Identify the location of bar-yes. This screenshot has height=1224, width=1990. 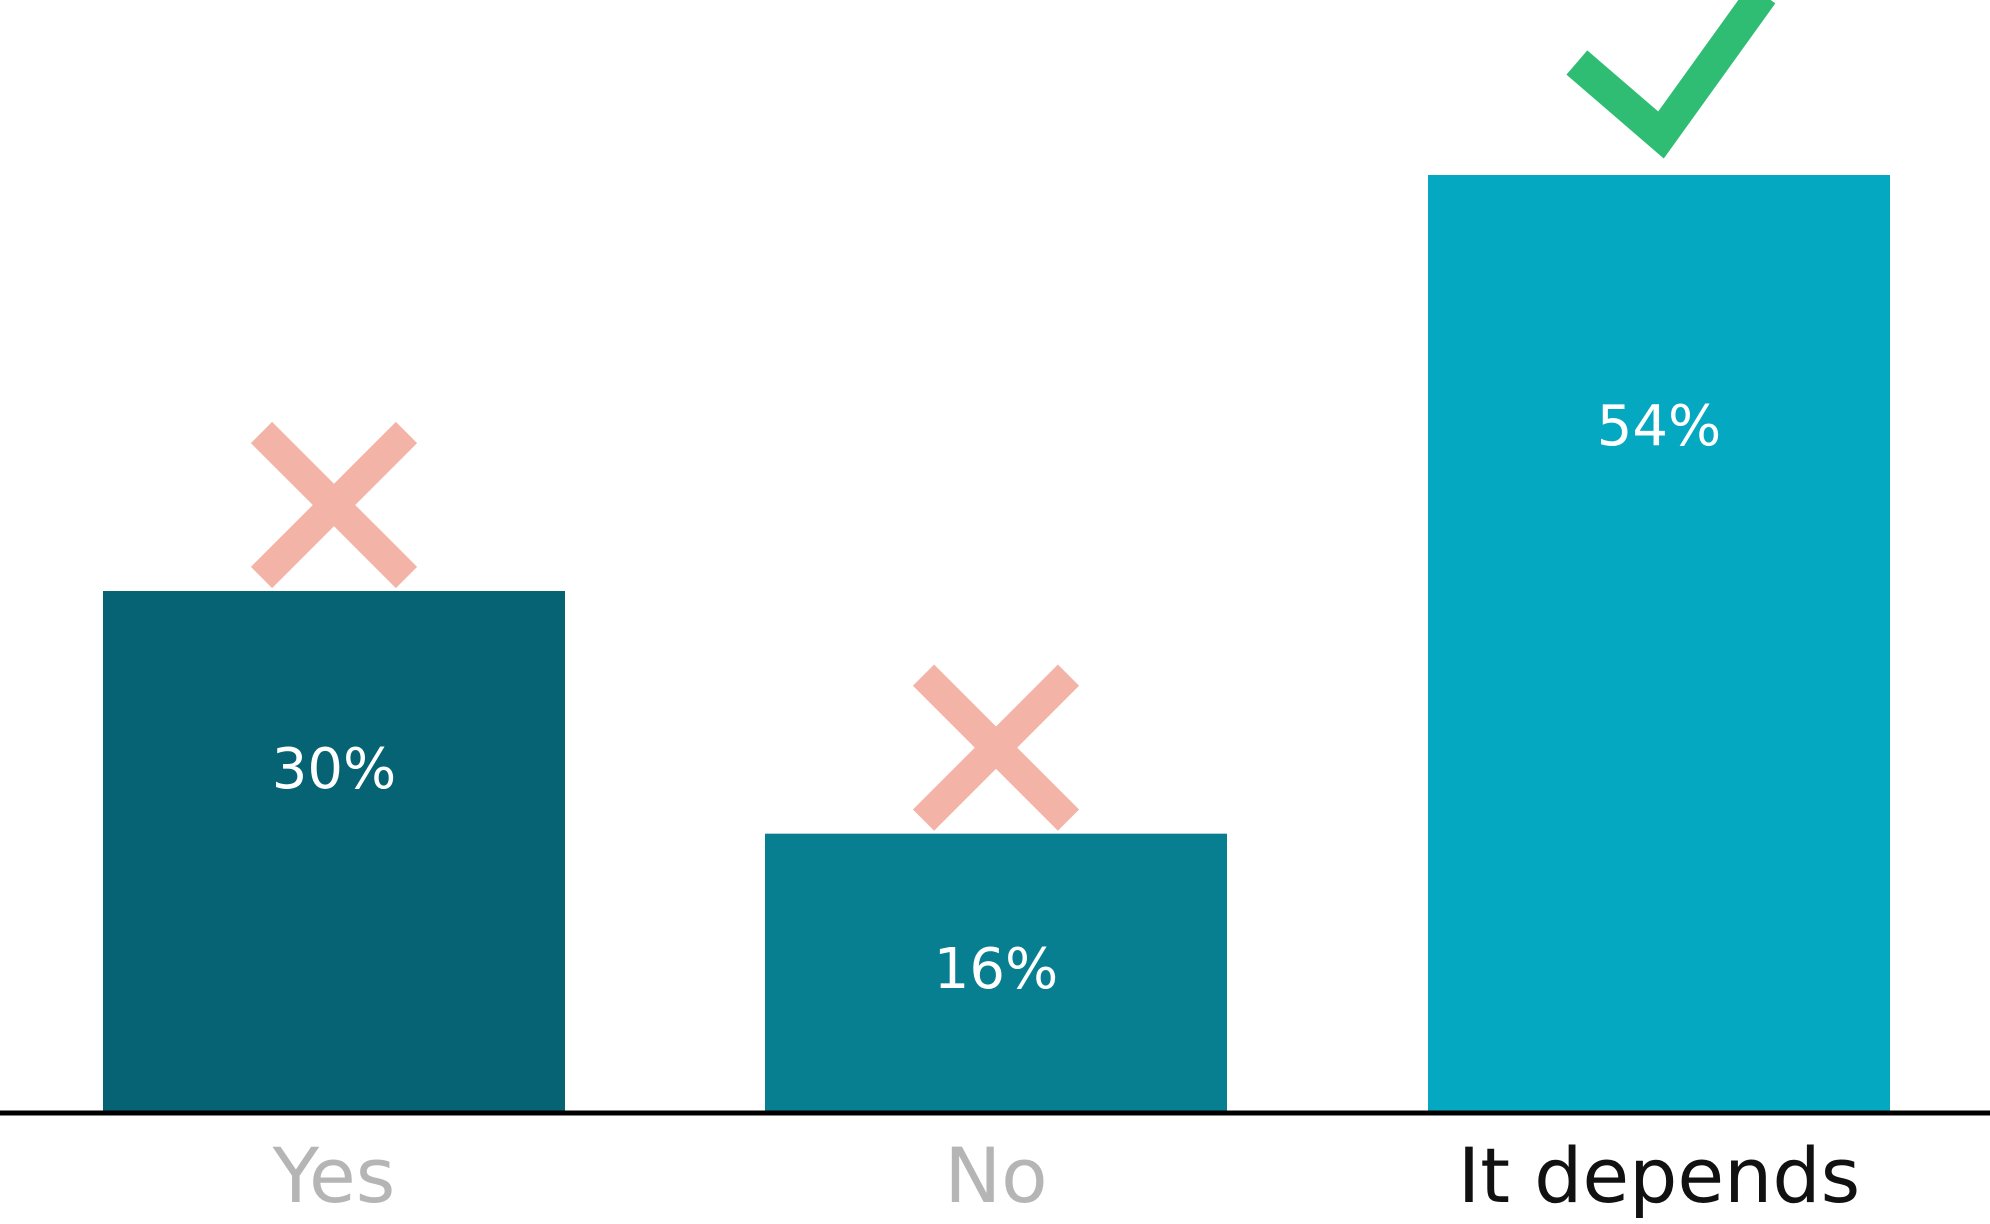
(334, 851).